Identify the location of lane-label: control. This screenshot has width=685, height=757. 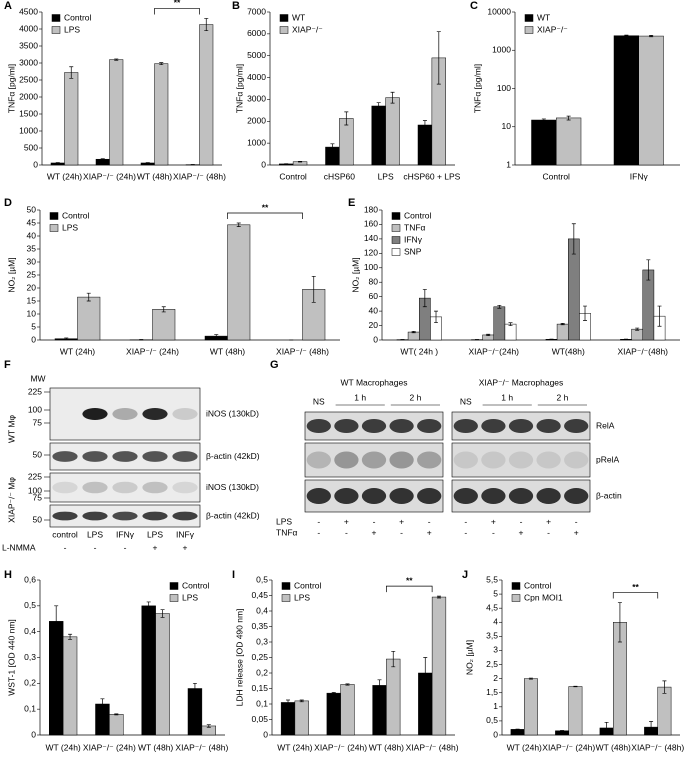
(65, 534).